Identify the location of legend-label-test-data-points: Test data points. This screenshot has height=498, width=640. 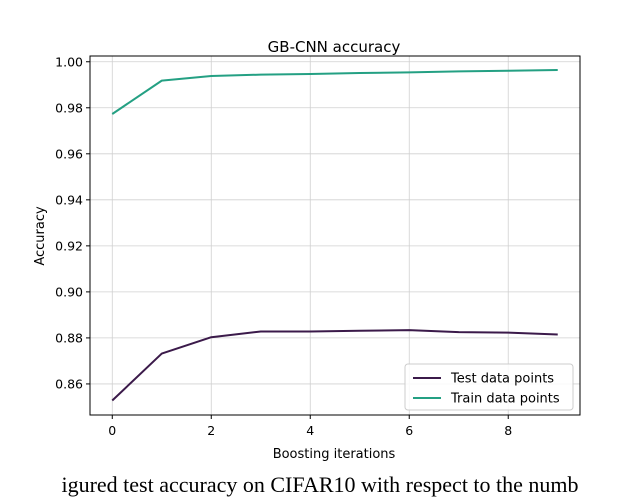
(502, 379).